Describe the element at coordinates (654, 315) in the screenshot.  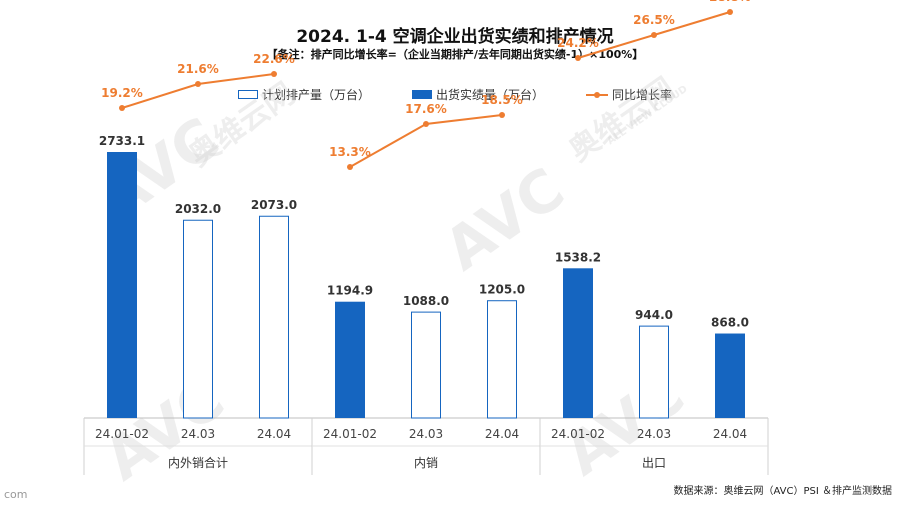
I see `bar-value-label: 944.0` at that location.